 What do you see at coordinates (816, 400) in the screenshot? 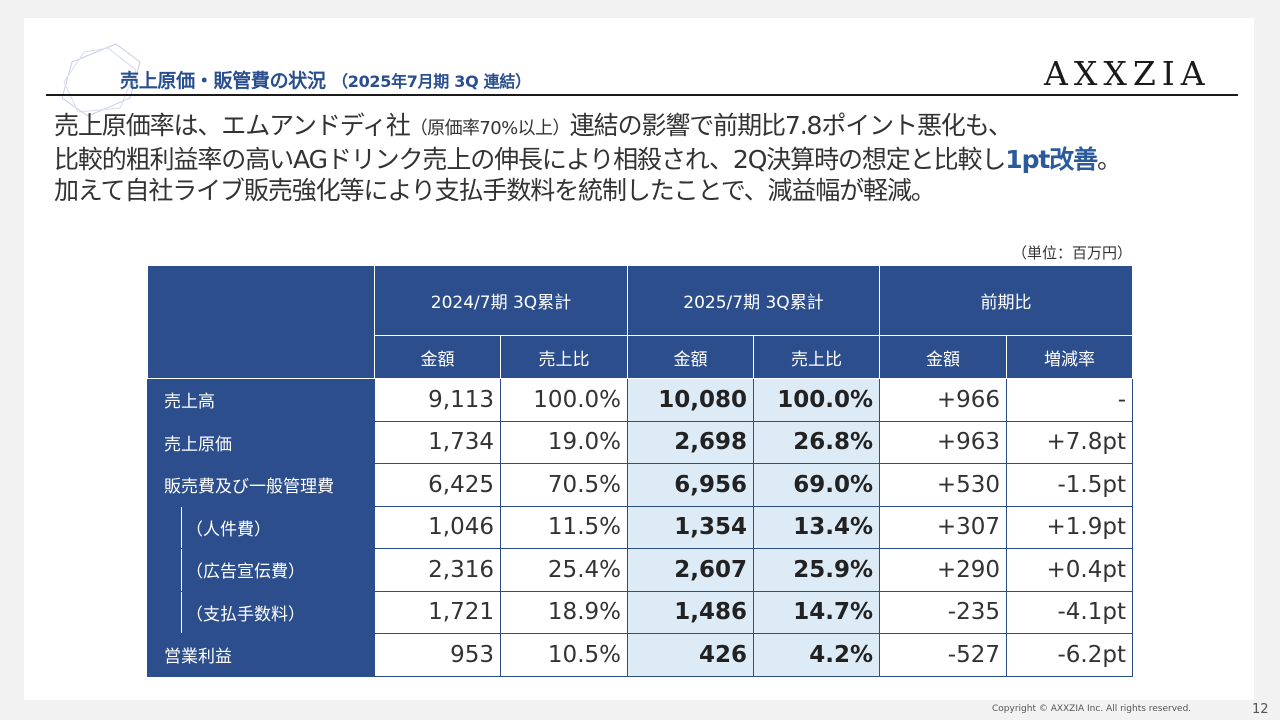
I see `cell-cur-ratio: 100.0%` at bounding box center [816, 400].